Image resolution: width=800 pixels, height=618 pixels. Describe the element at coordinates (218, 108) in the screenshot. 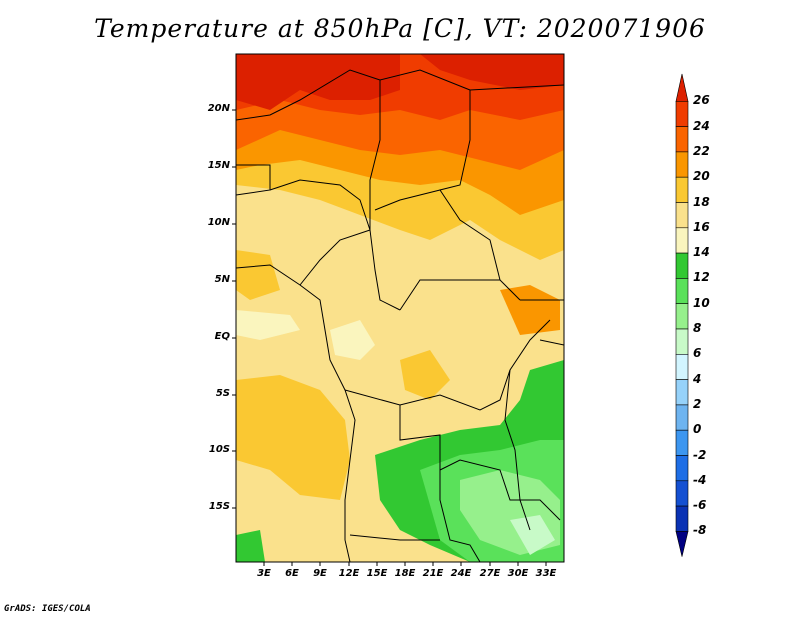

I see `lat-label-20n: 20N` at that location.